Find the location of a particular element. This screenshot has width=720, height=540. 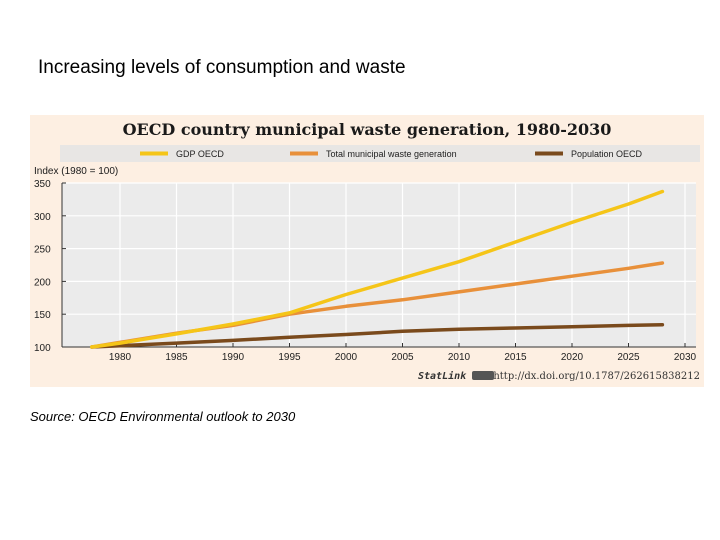

statlink-label: StatLink is located at coordinates (442, 376).